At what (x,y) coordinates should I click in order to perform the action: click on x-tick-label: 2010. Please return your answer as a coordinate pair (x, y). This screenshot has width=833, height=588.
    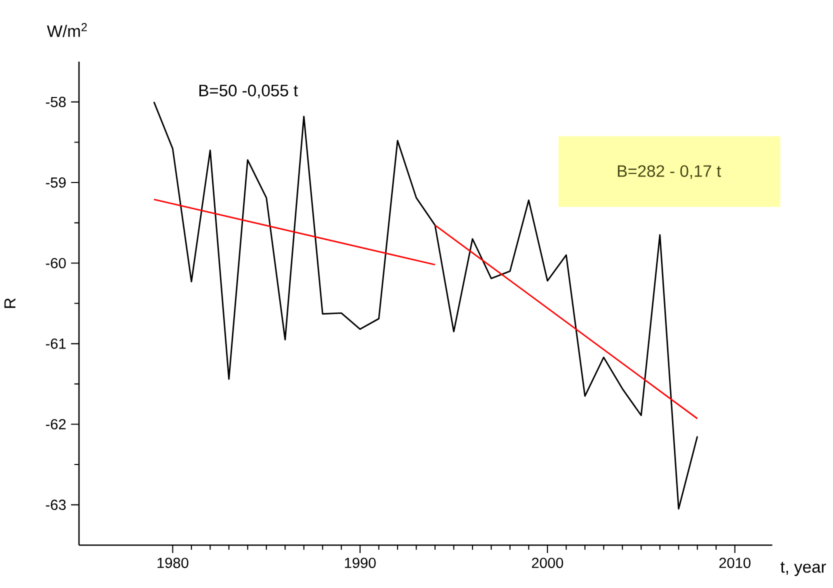
    Looking at the image, I should click on (734, 563).